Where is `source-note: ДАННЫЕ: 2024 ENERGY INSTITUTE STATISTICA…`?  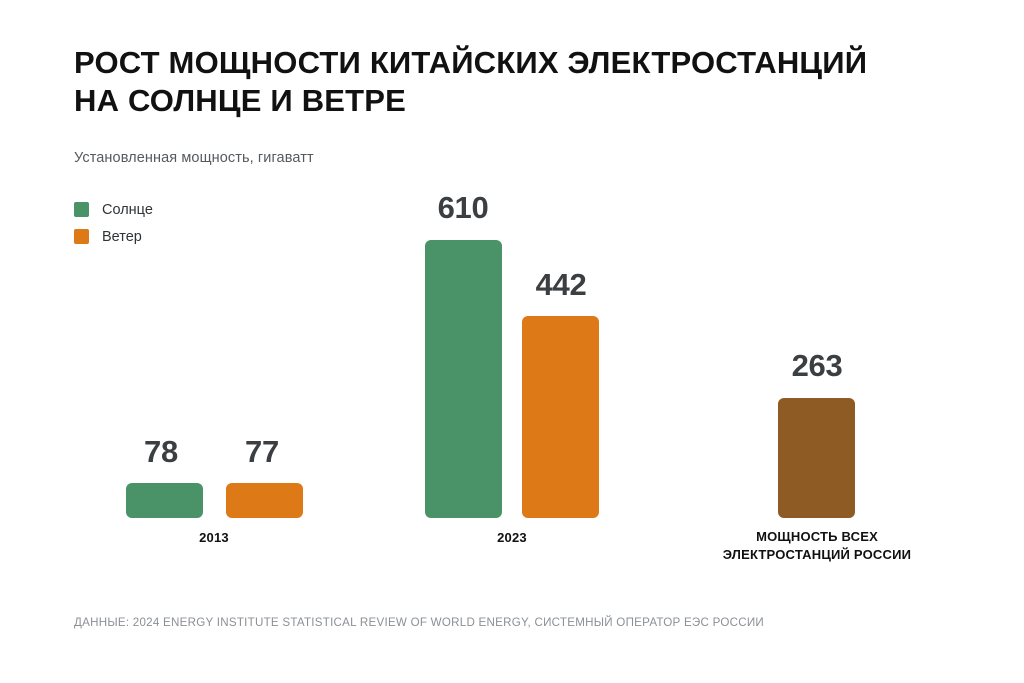
source-note: ДАННЫЕ: 2024 ENERGY INSTITUTE STATISTICA… is located at coordinates (419, 622).